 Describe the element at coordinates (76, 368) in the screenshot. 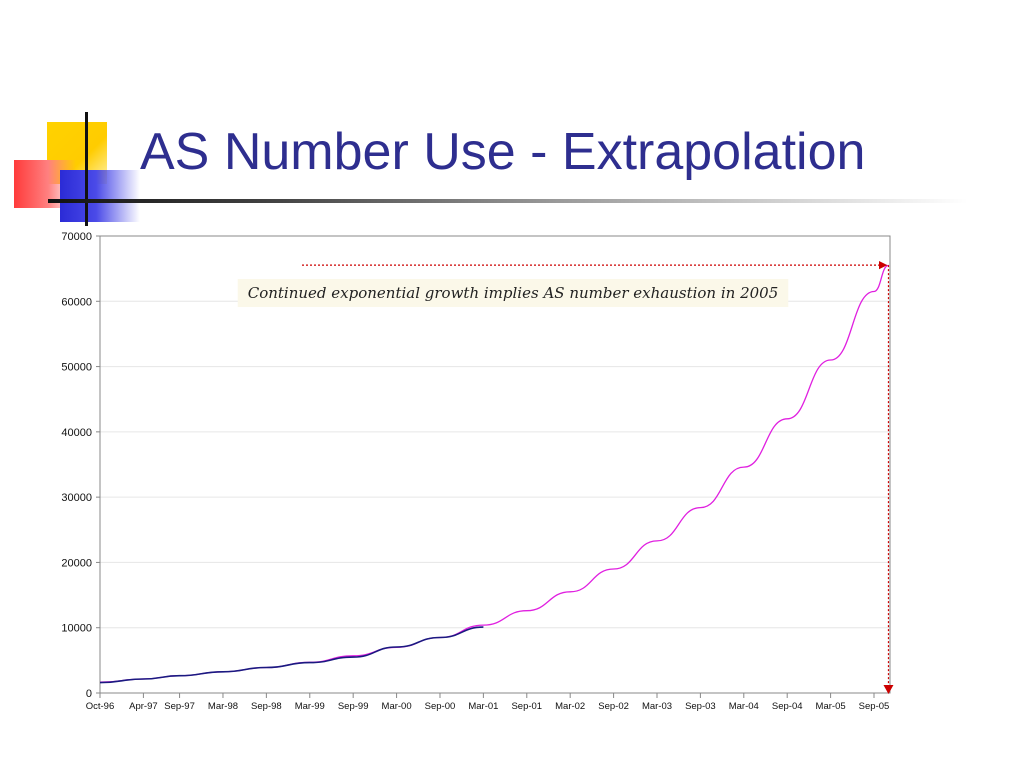

I see `y-tick-label: 50000` at that location.